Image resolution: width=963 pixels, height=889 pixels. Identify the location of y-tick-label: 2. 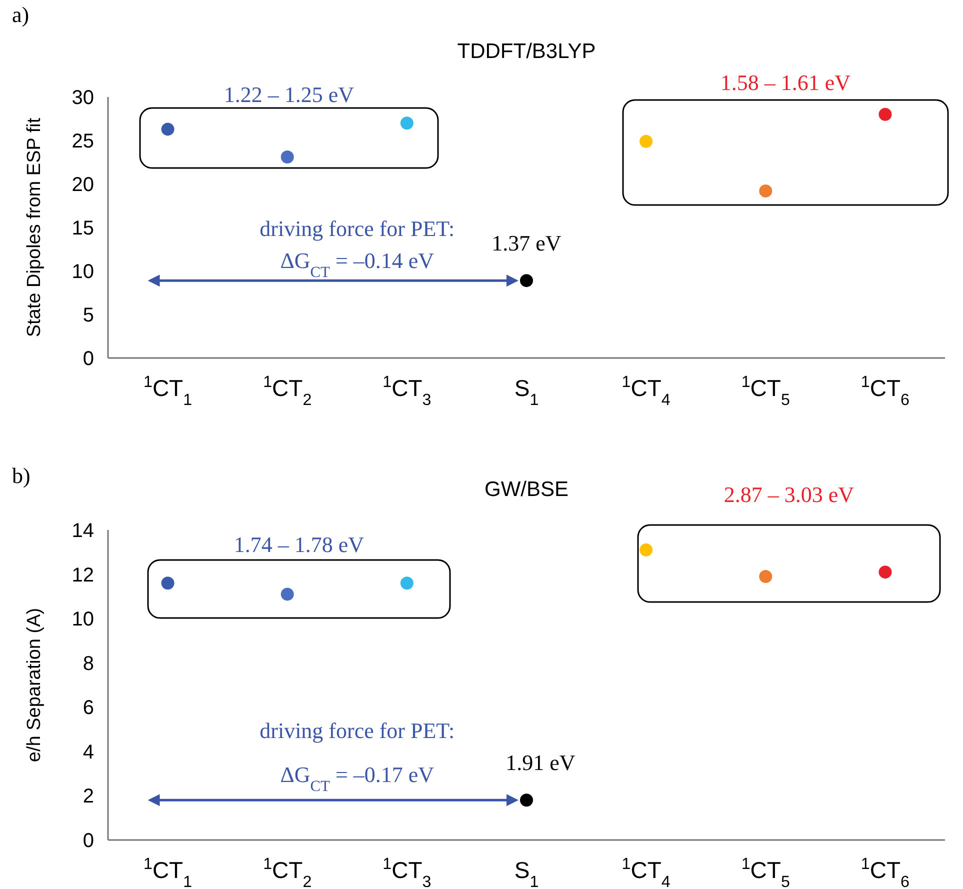
(88, 797).